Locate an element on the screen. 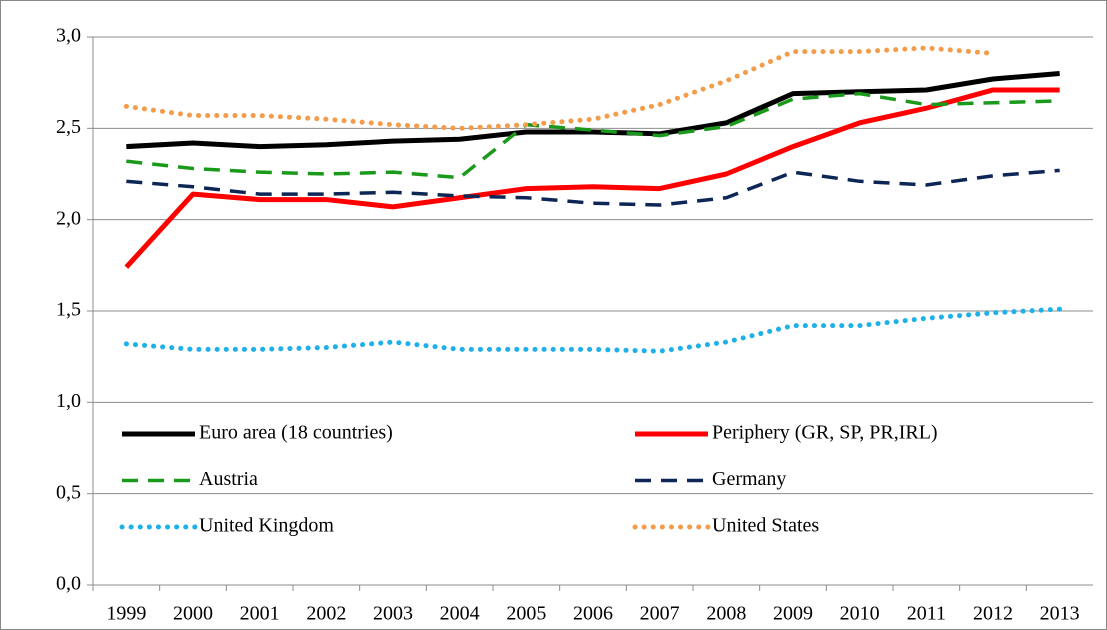  x-tick-label: 2004 is located at coordinates (460, 614).